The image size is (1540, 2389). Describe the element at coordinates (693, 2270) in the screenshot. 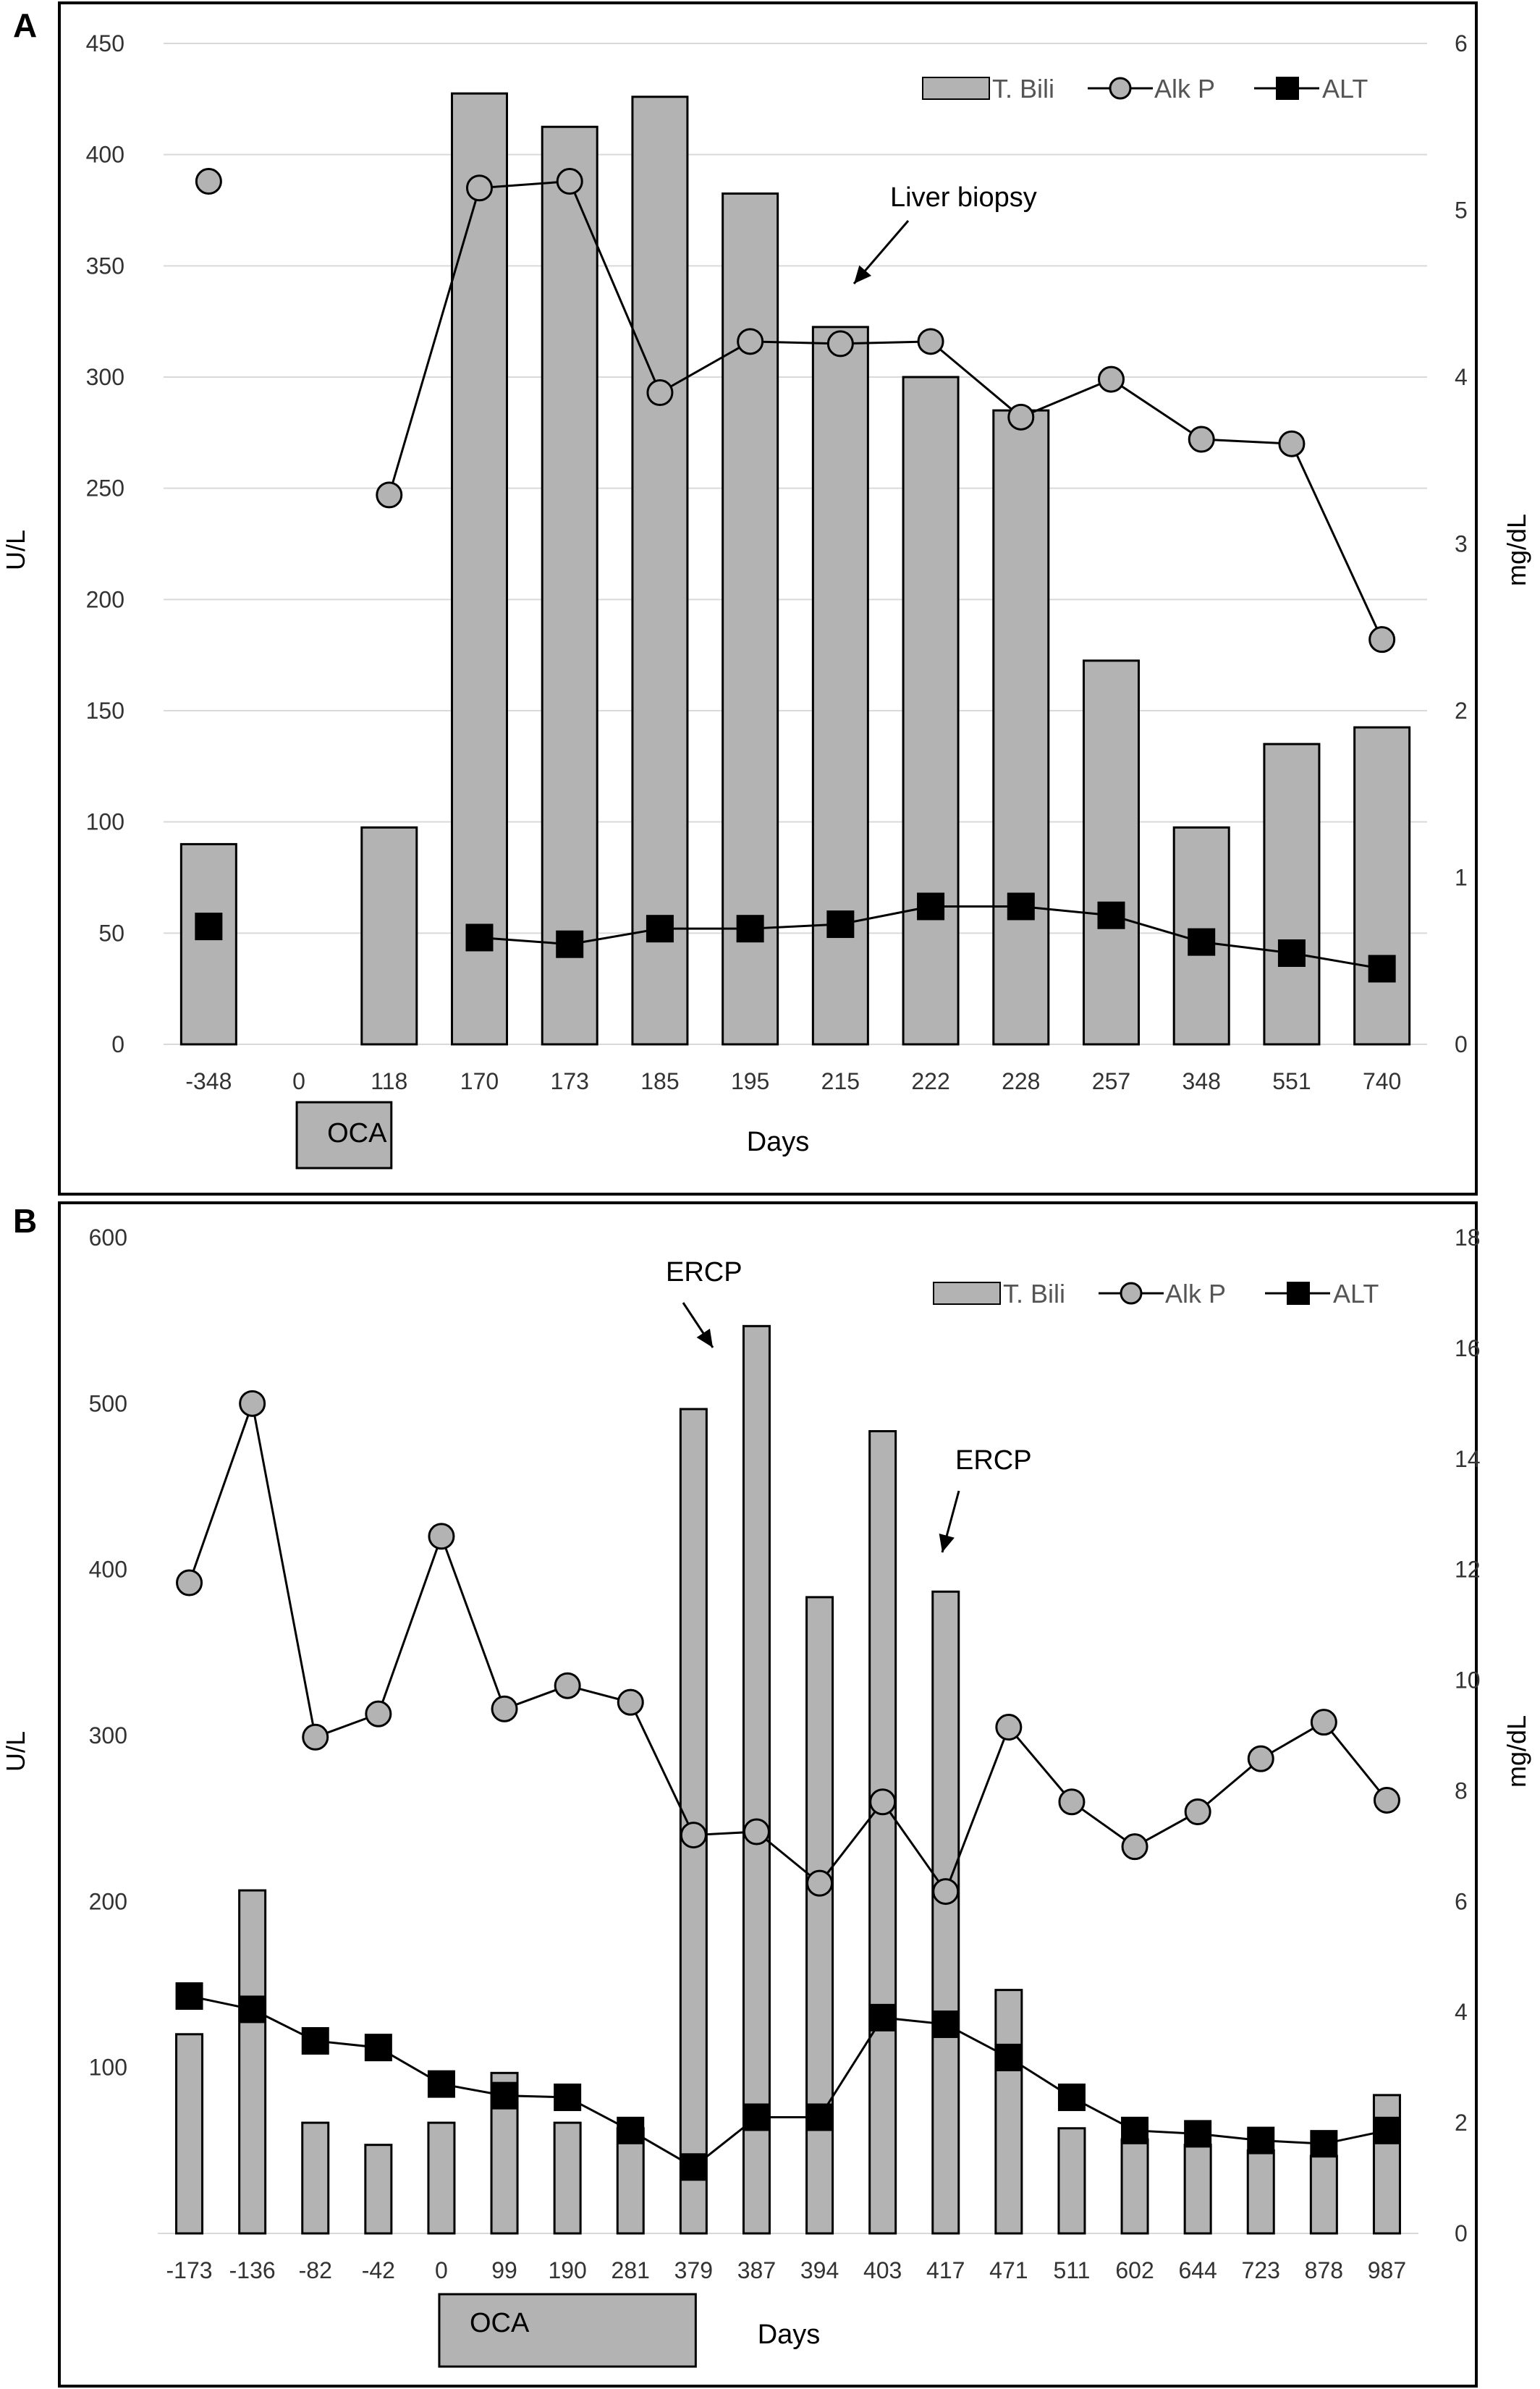

I see `x-tick-label: 379` at that location.